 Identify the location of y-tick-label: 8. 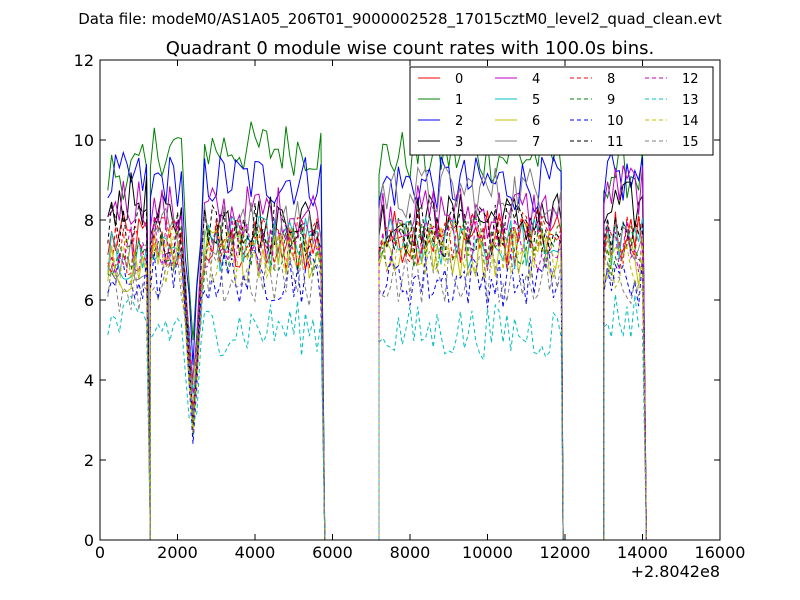
(89, 220).